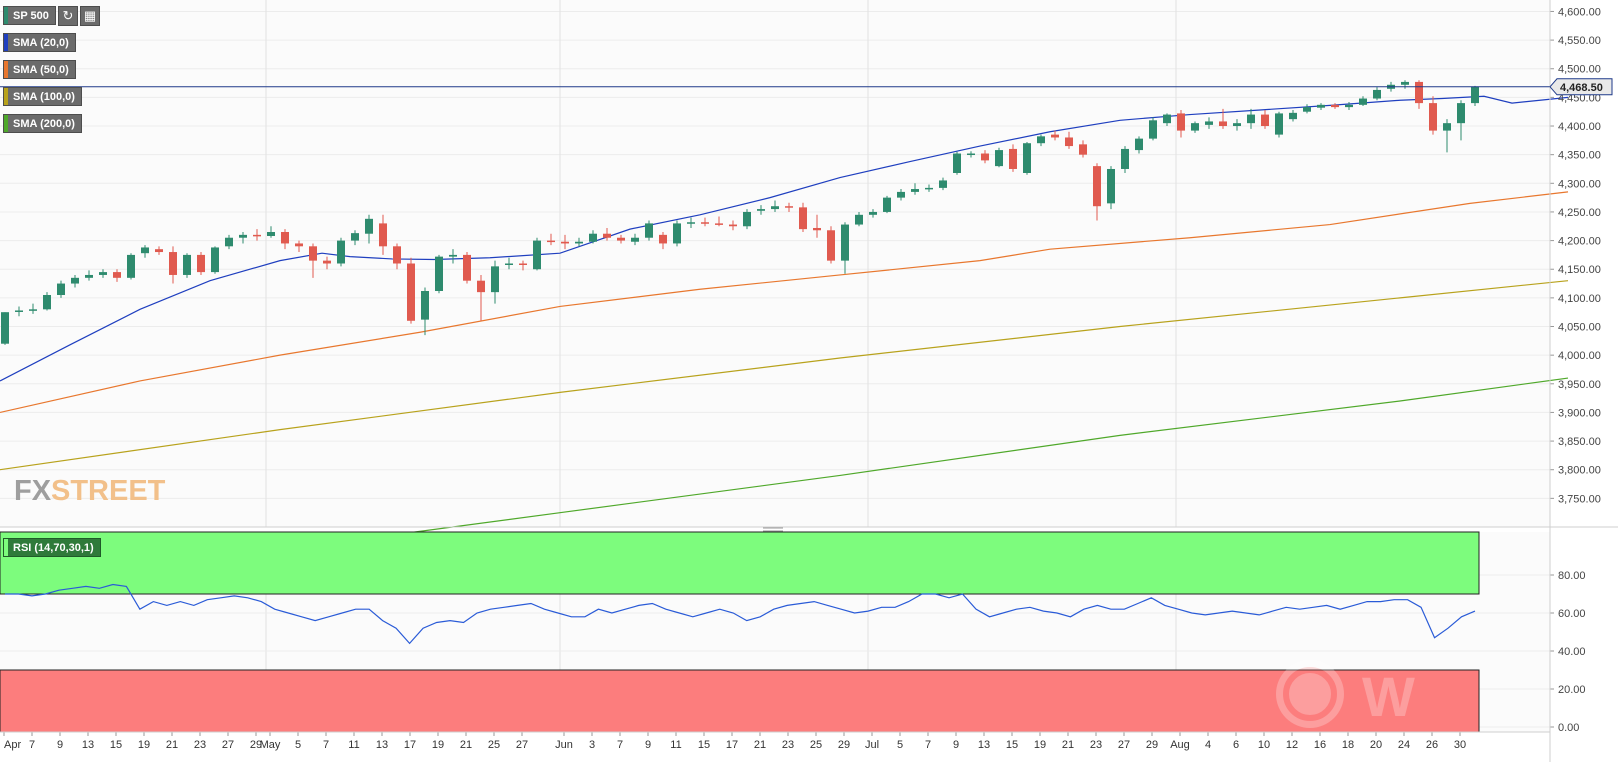  Describe the element at coordinates (1572, 576) in the screenshot. I see `rsi-tick-label: 80.00` at that location.